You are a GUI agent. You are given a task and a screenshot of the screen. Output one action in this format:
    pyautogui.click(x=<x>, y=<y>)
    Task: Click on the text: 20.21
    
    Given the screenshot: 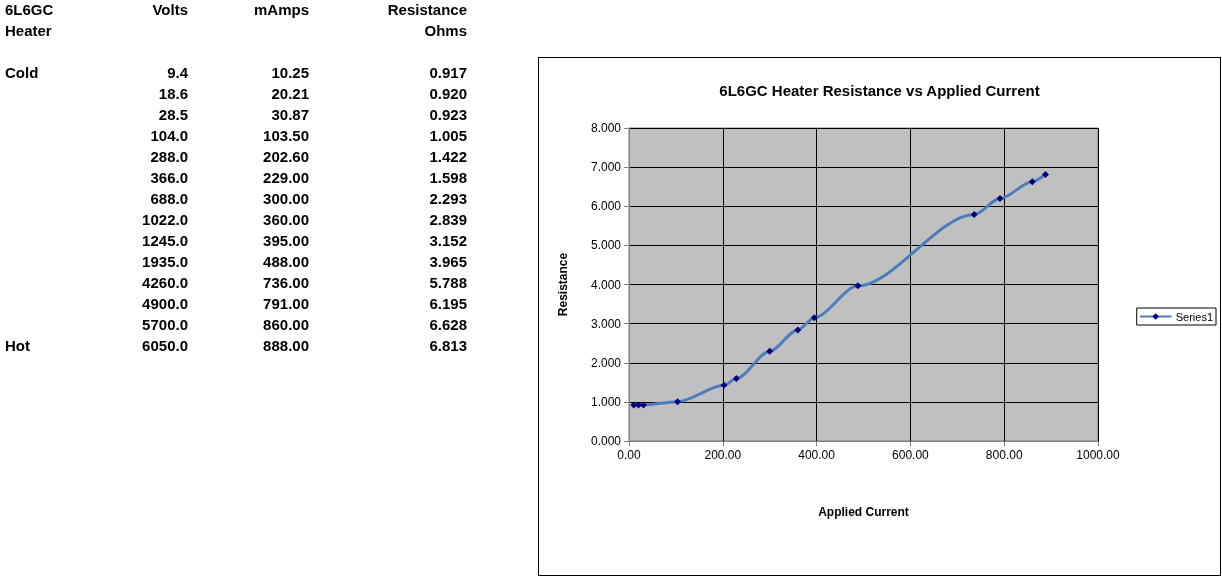 What is the action you would take?
    pyautogui.click(x=290, y=93)
    